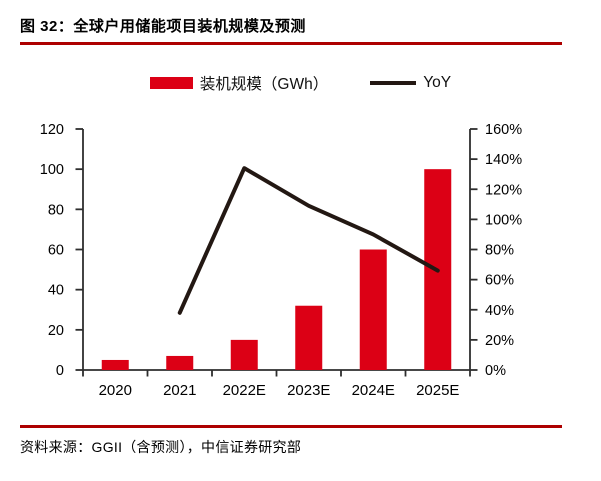 The image size is (601, 481). What do you see at coordinates (503, 130) in the screenshot?
I see `right-axis-tick-label: 160%` at bounding box center [503, 130].